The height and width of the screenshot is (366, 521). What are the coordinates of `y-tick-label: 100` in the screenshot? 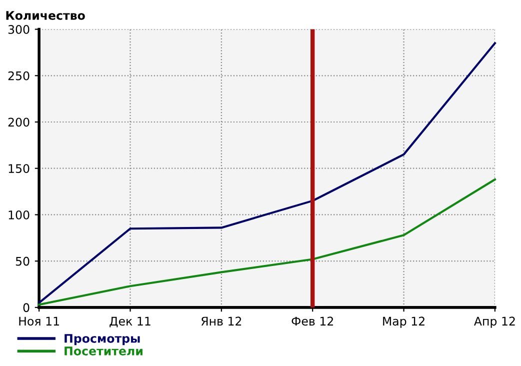 It's located at (19, 215).